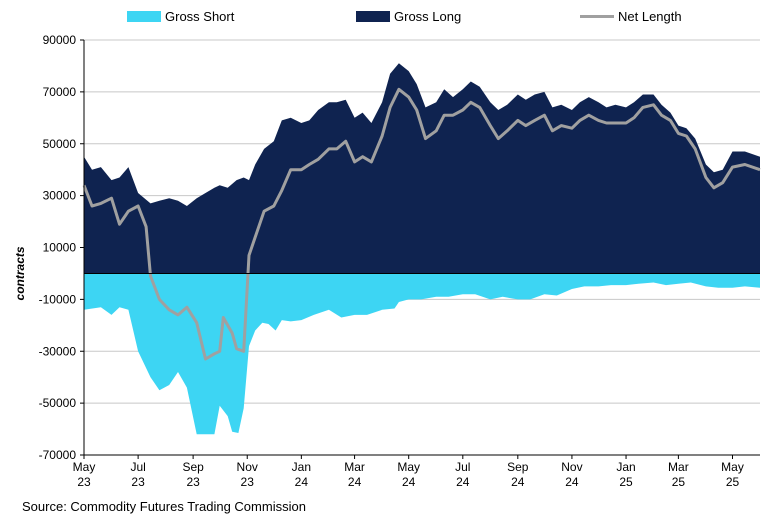 The height and width of the screenshot is (524, 770). Describe the element at coordinates (650, 16) in the screenshot. I see `legend-label-2: Net Length` at that location.